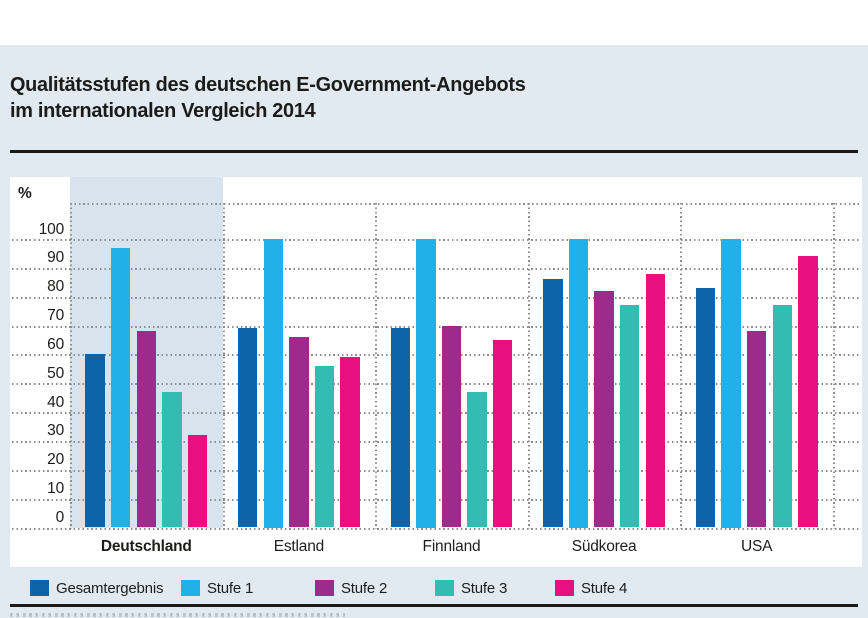 This screenshot has height=618, width=868. I want to click on legend-item-gesamtergebnis: Gesamtergebnis, so click(105, 588).